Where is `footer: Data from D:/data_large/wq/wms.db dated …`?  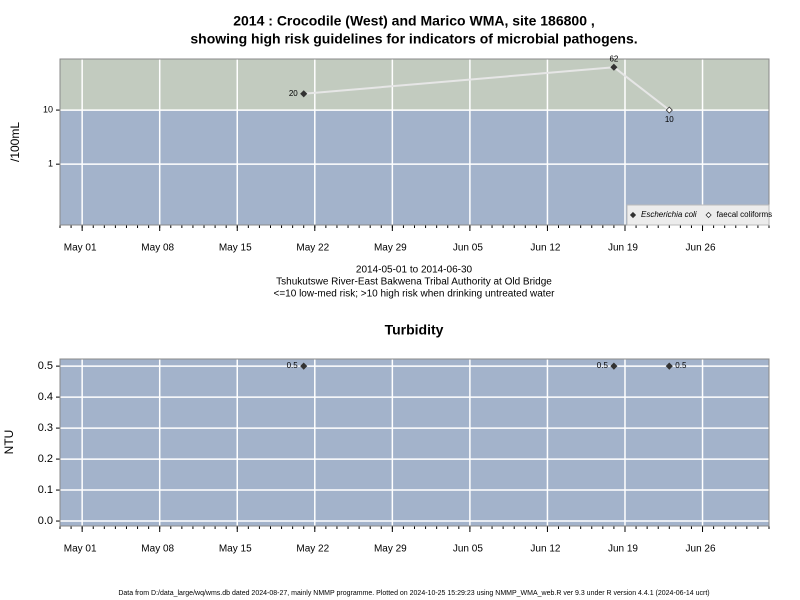 footer: Data from D:/data_large/wq/wms.db dated … is located at coordinates (413, 593).